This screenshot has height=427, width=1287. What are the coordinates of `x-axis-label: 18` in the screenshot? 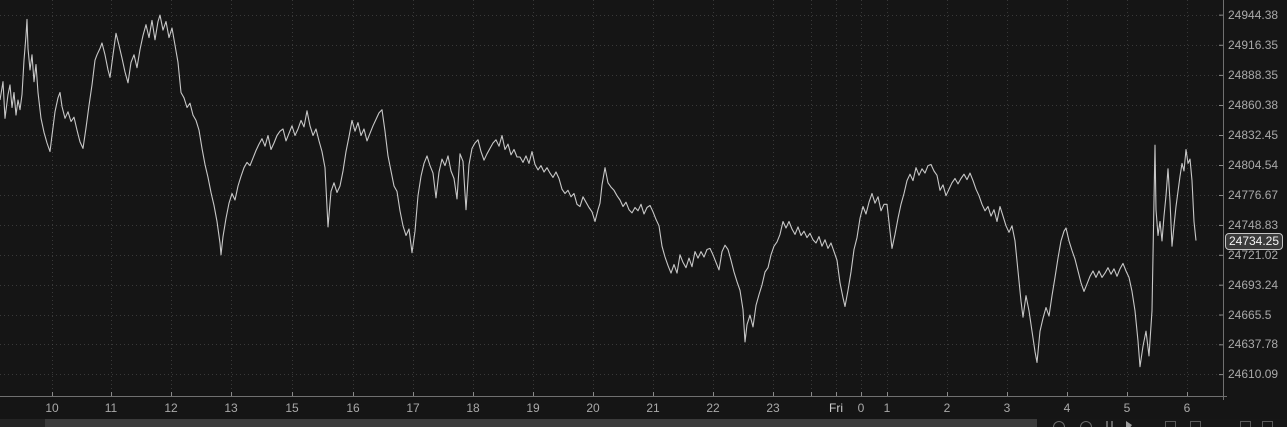 It's located at (473, 408).